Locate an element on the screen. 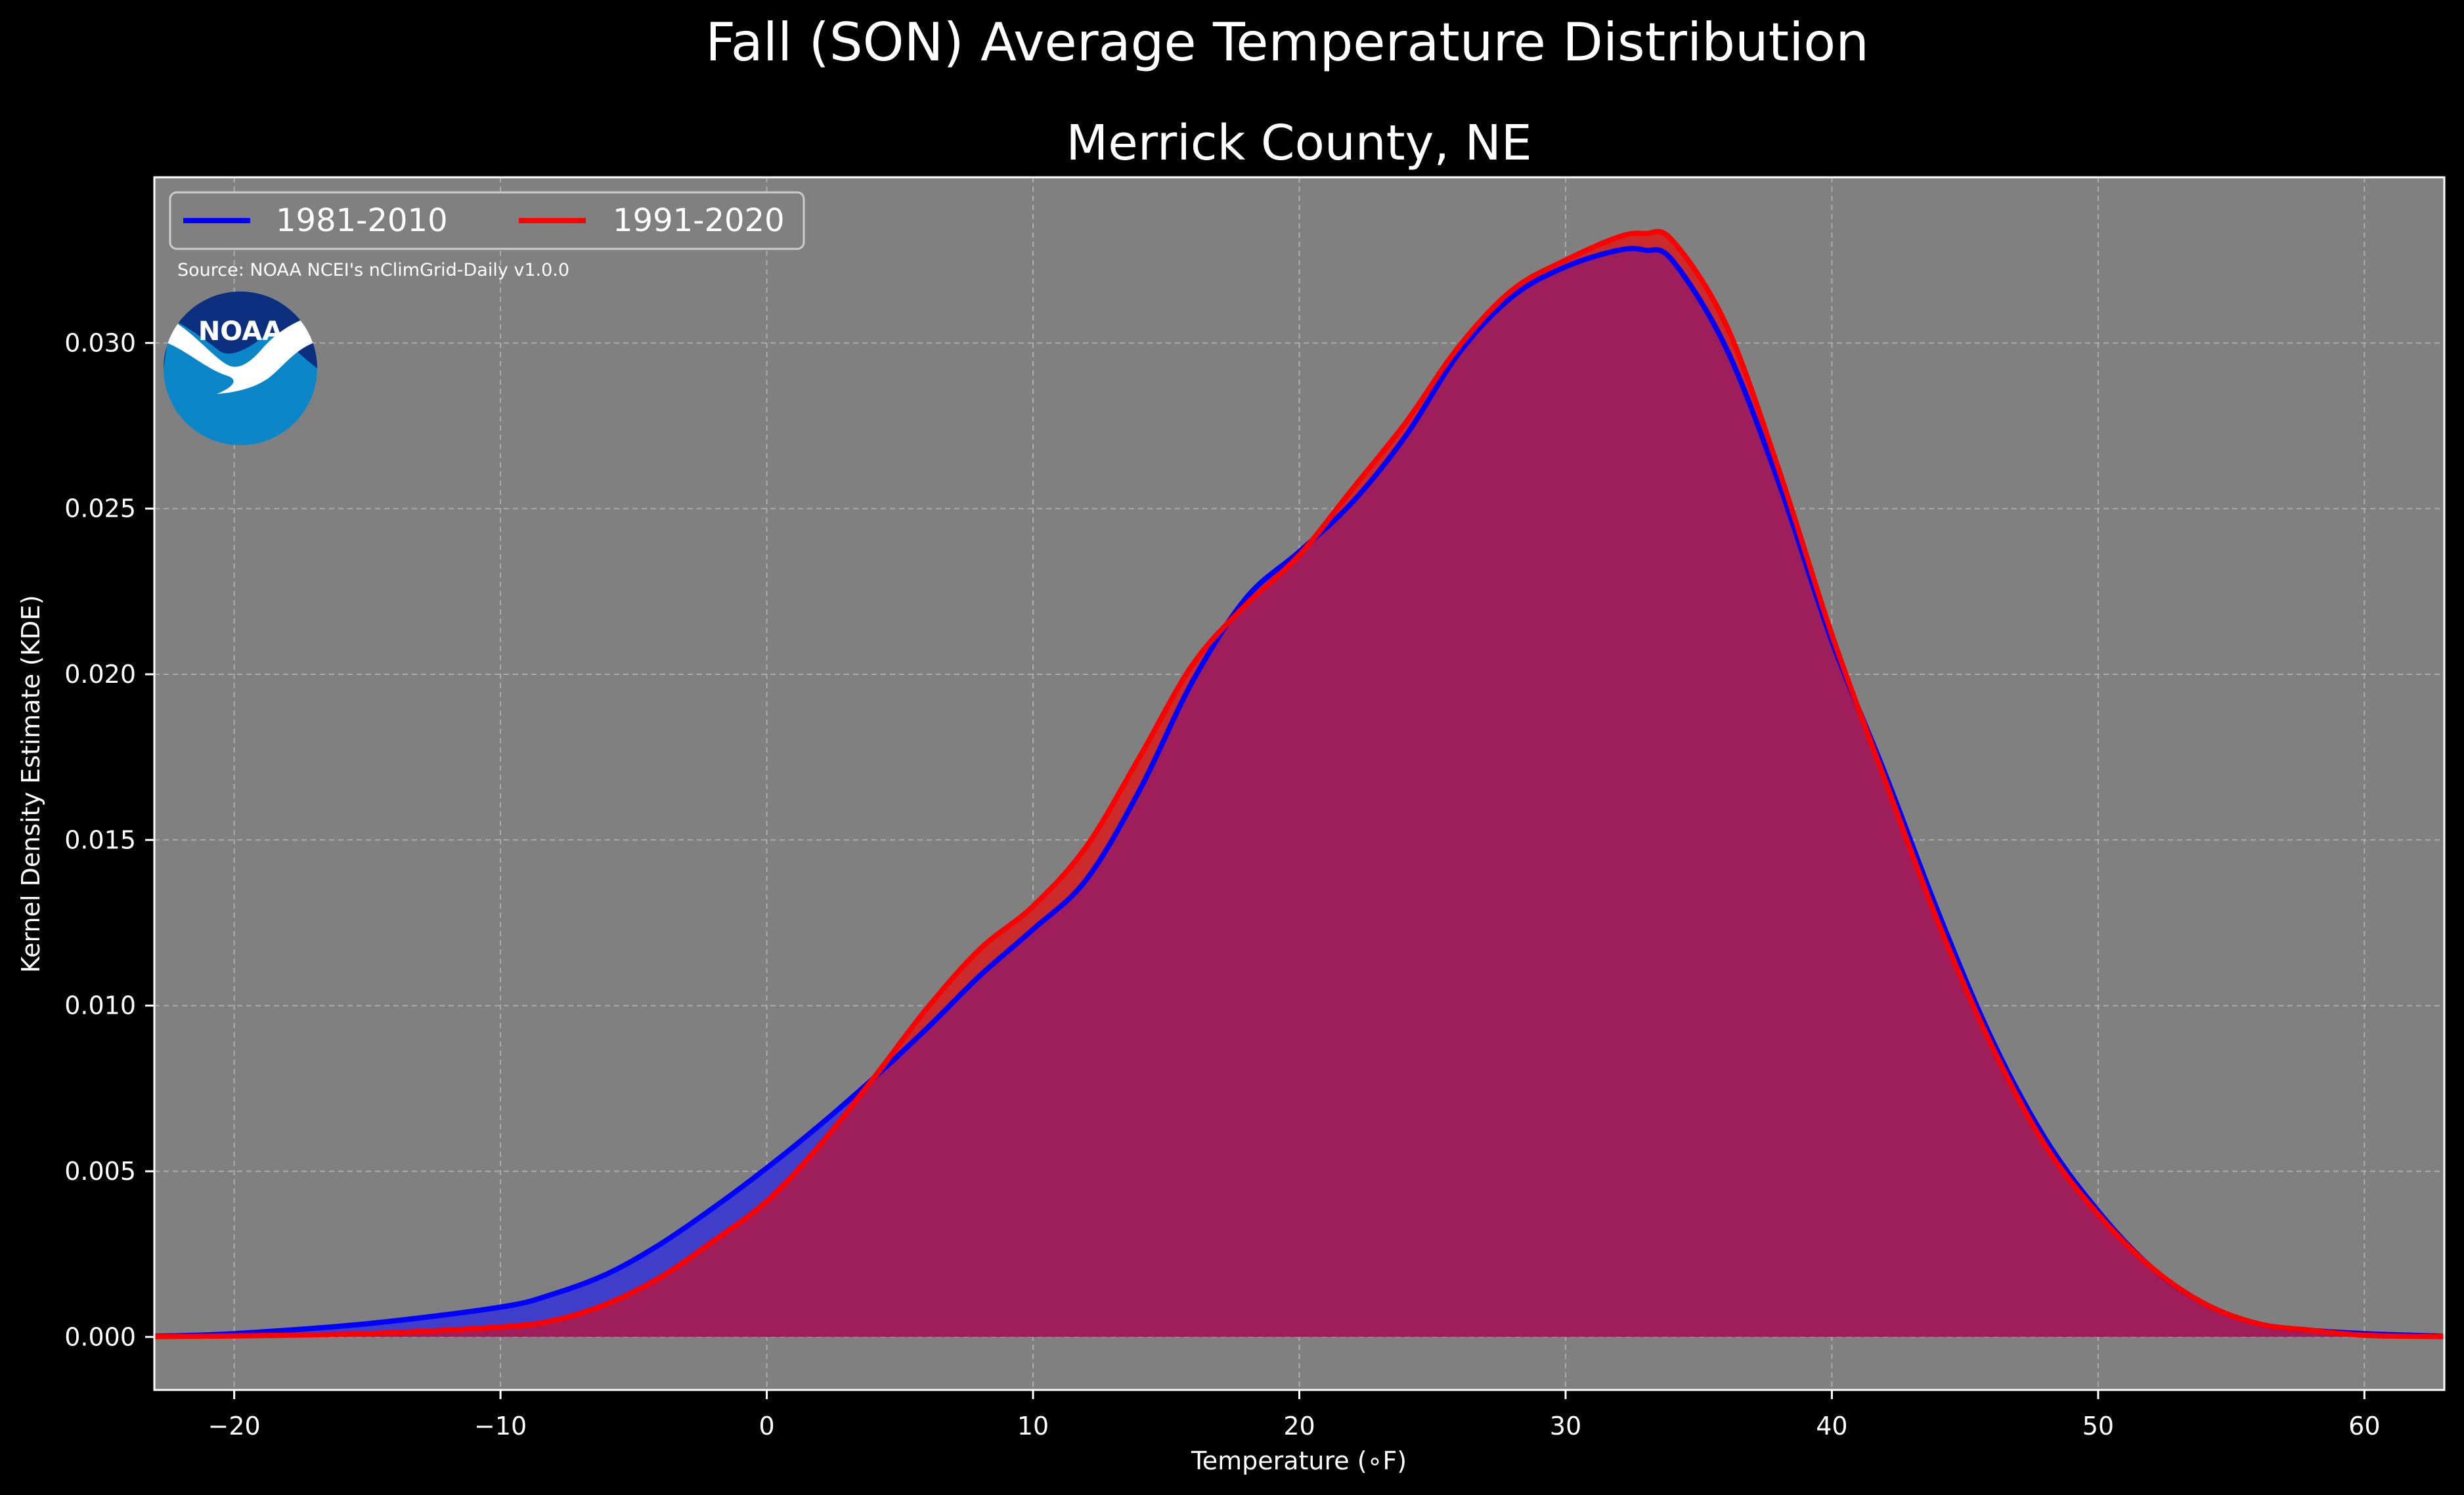 The image size is (2464, 1495). x-tick-label: 50 is located at coordinates (2098, 1426).